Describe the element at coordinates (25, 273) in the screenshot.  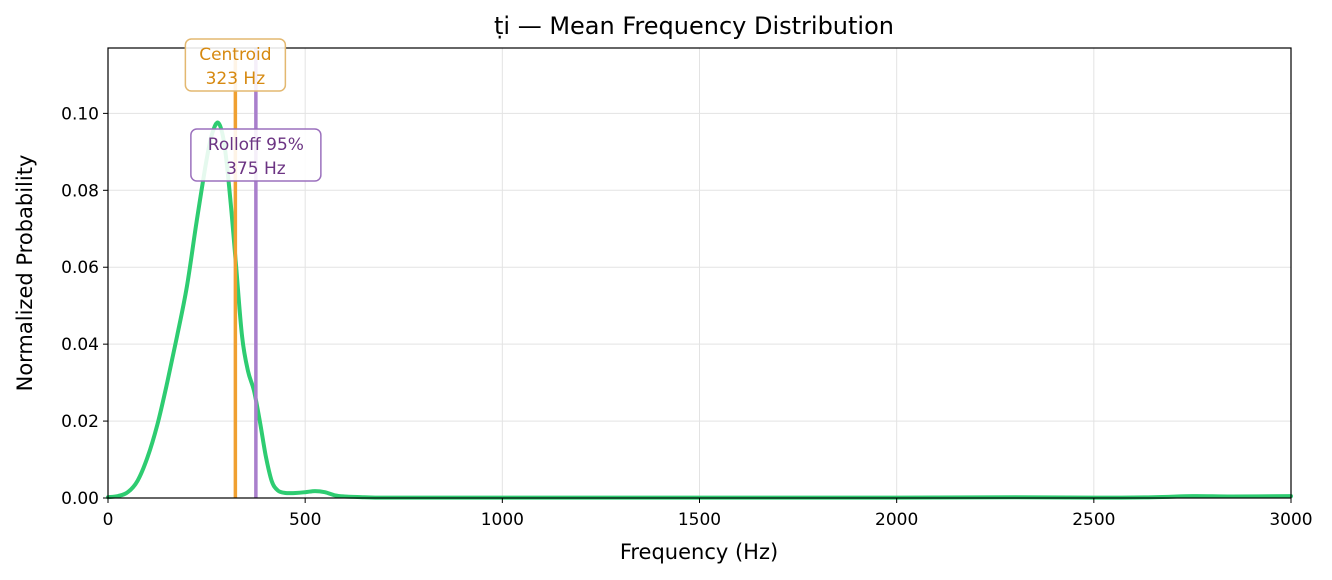
I see `y-axis-label: Normalized Probability` at that location.